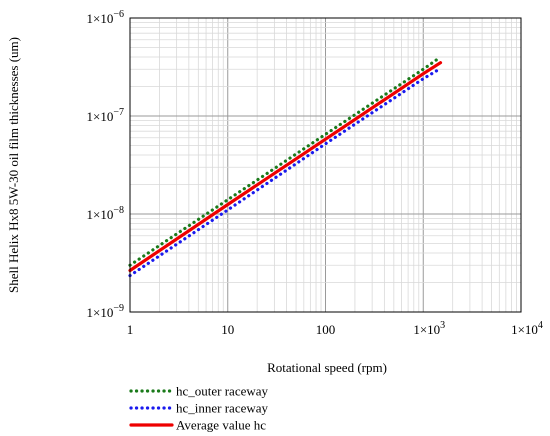  What do you see at coordinates (222, 408) in the screenshot?
I see `legend-label-2: hc_inner raceway` at bounding box center [222, 408].